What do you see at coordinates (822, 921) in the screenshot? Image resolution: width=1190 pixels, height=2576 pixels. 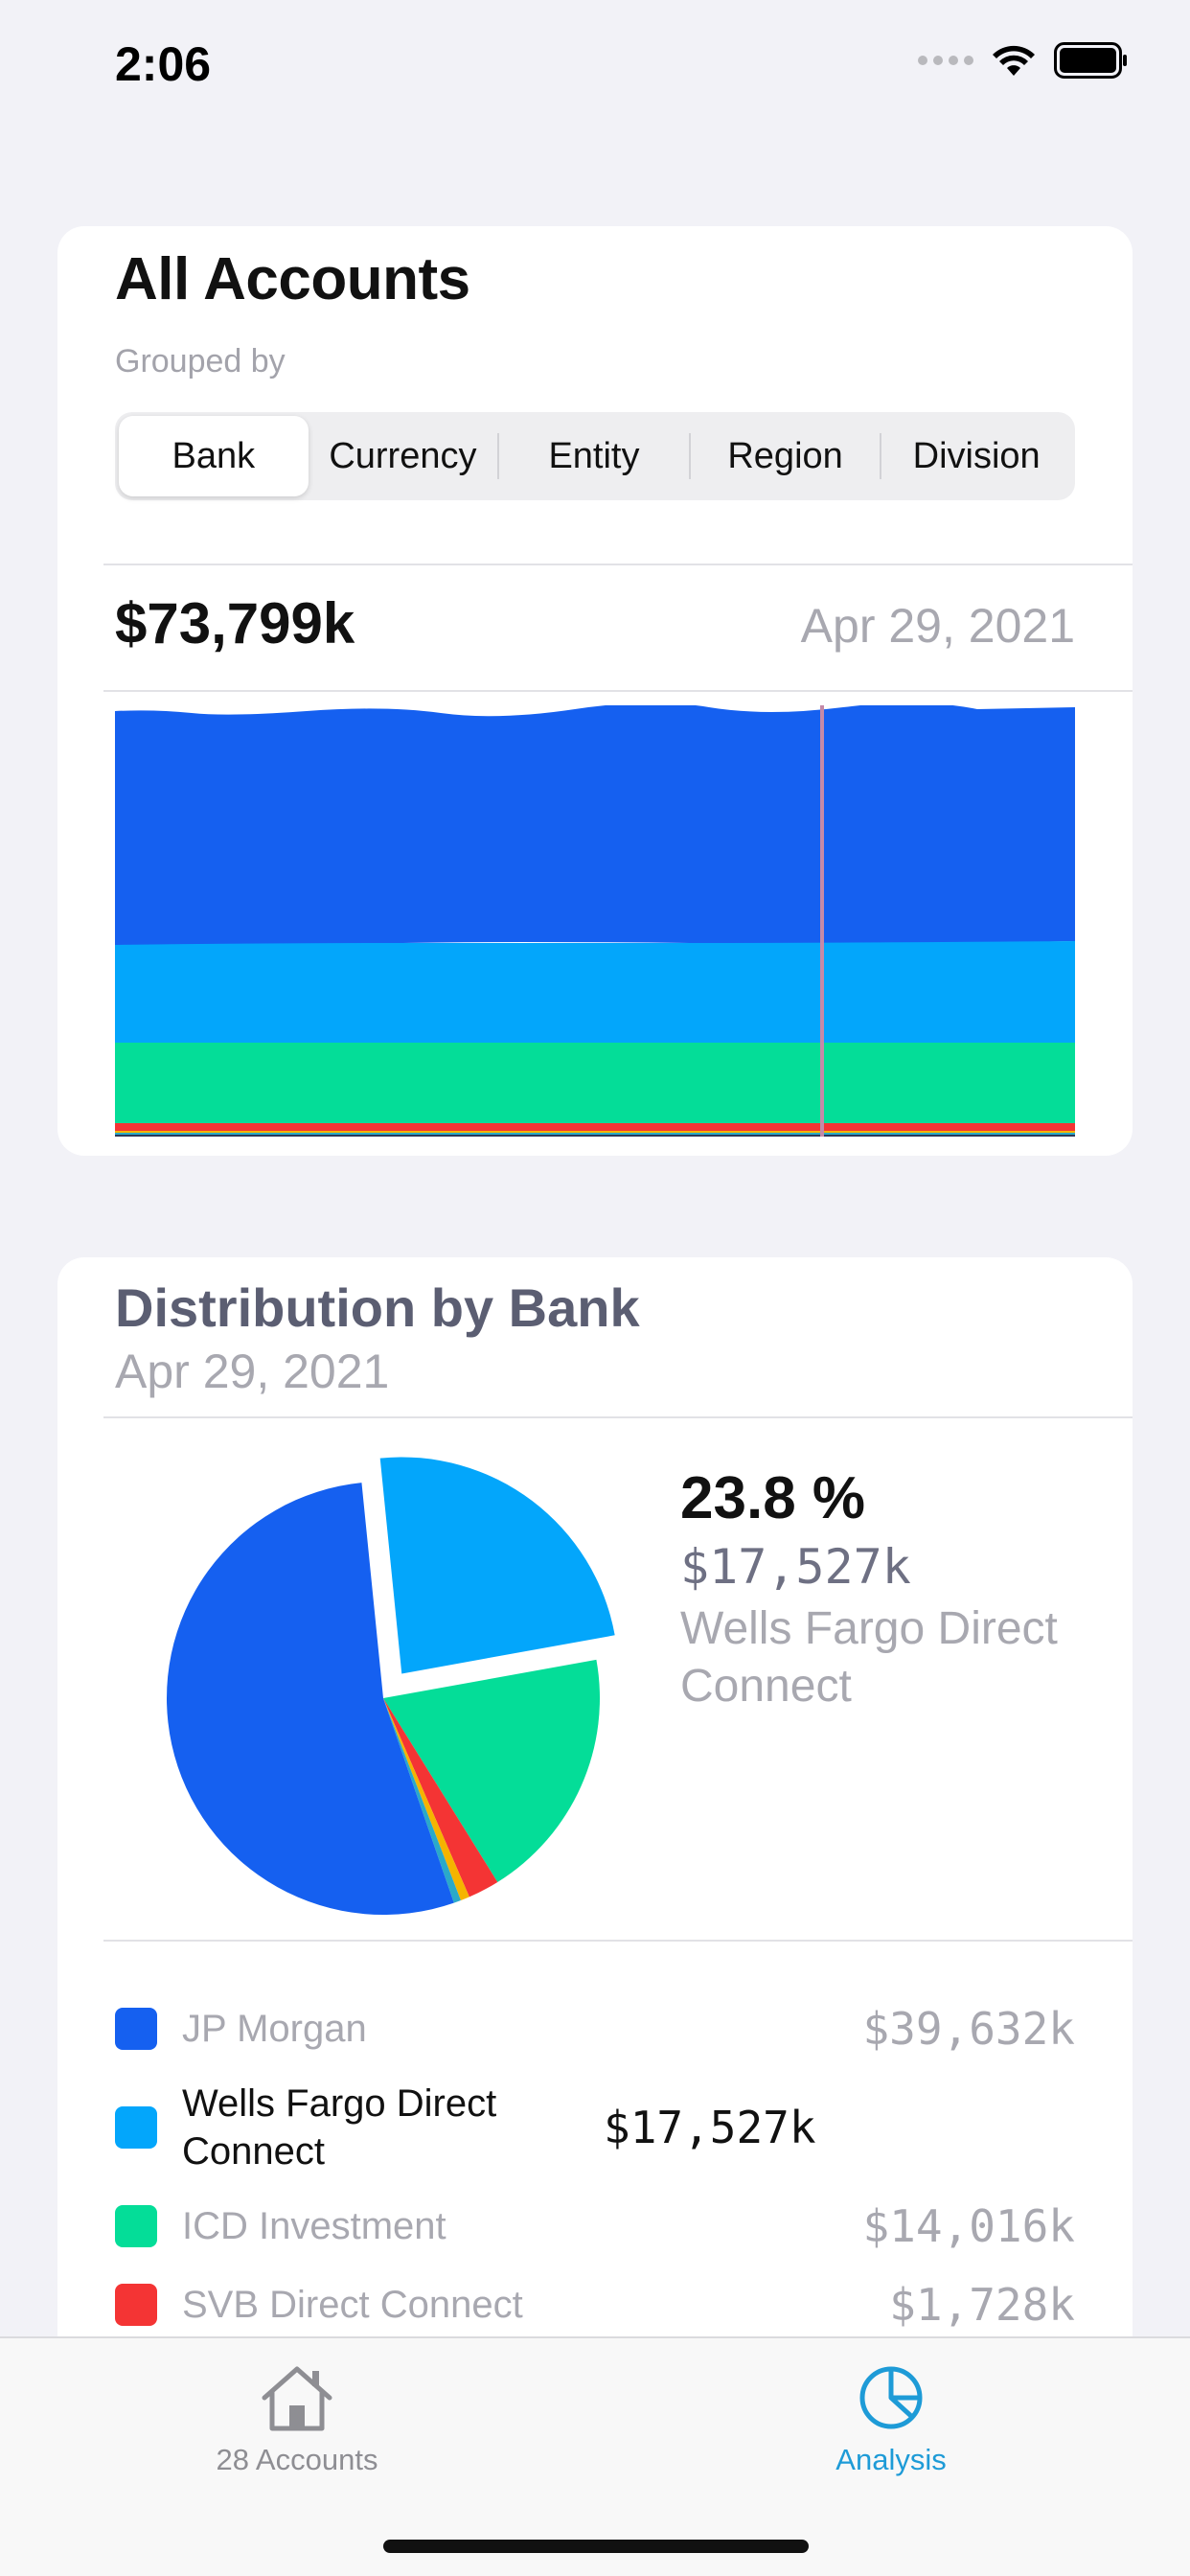 I see `chart-cursor-line` at bounding box center [822, 921].